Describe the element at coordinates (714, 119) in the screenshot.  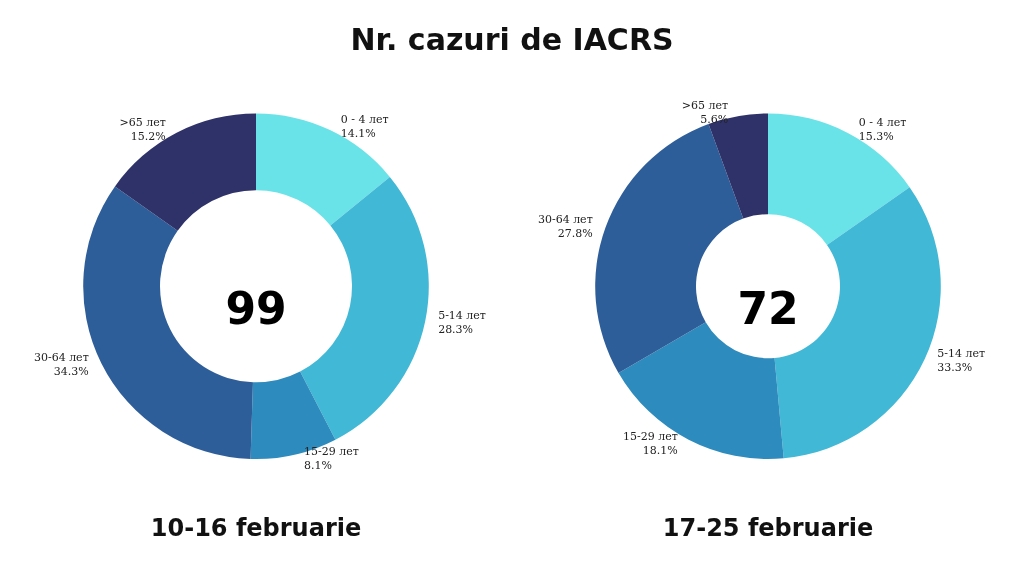
I see `data-label: 5.6%` at that location.